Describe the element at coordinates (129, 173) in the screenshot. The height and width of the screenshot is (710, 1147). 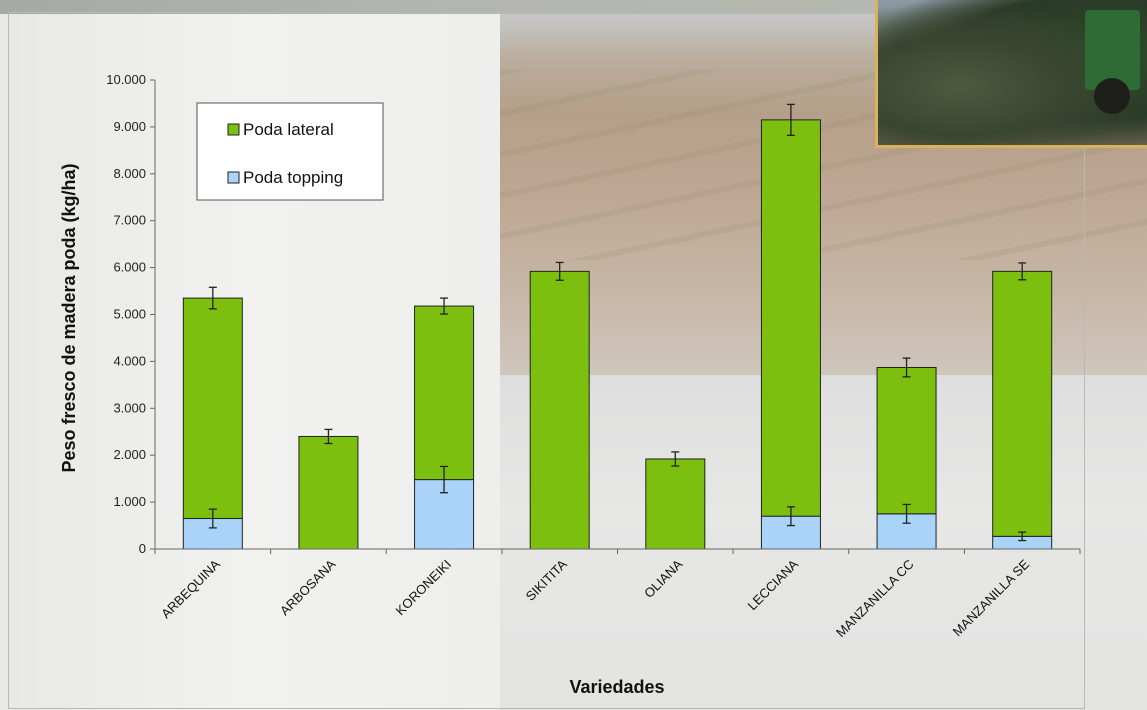
I see `y-tick-label: 8.000` at that location.